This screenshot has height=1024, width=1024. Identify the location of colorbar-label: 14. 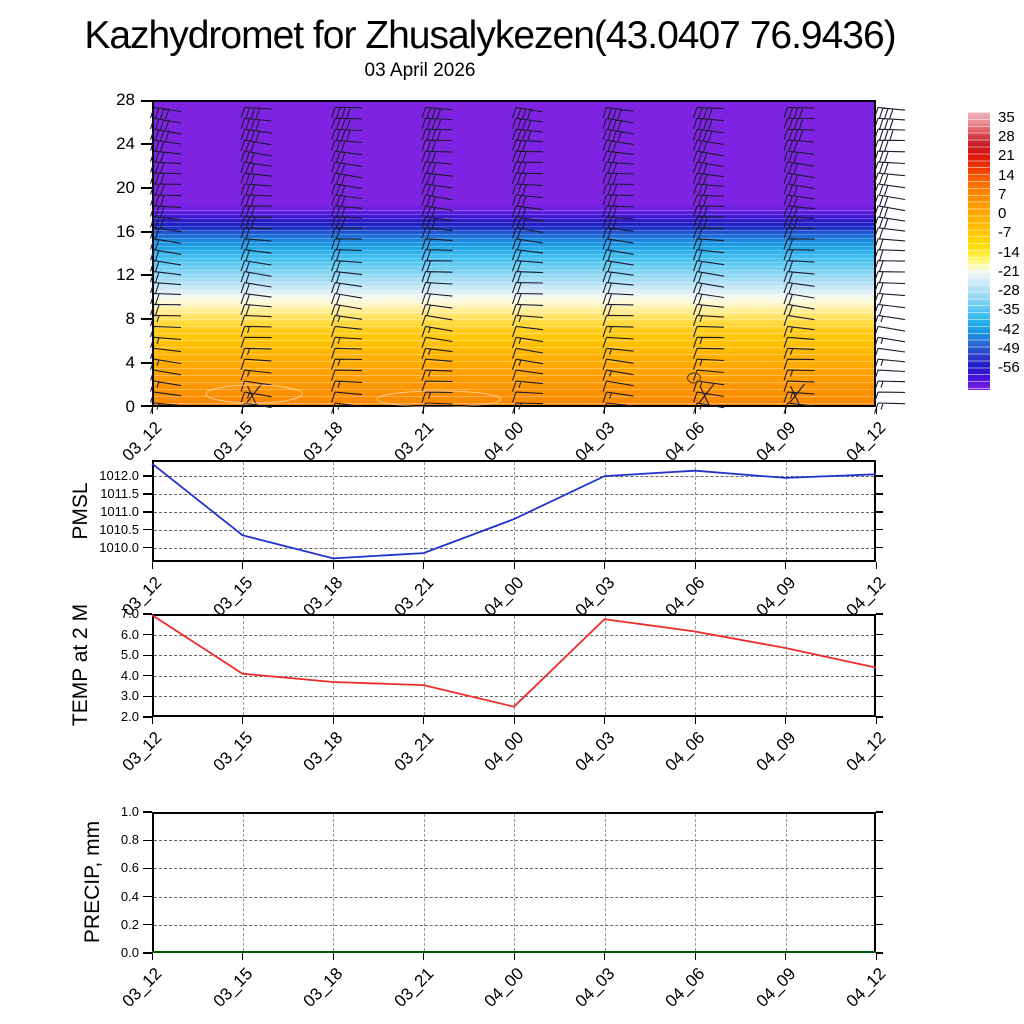
(1006, 175).